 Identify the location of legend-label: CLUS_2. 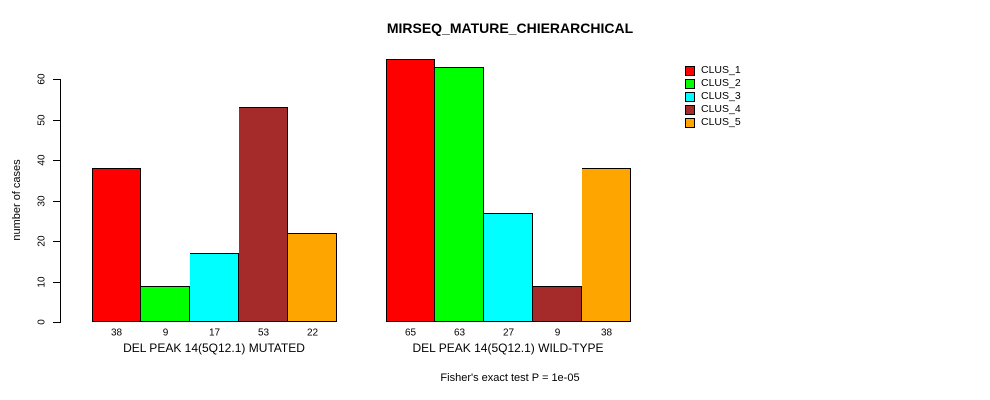
(721, 83).